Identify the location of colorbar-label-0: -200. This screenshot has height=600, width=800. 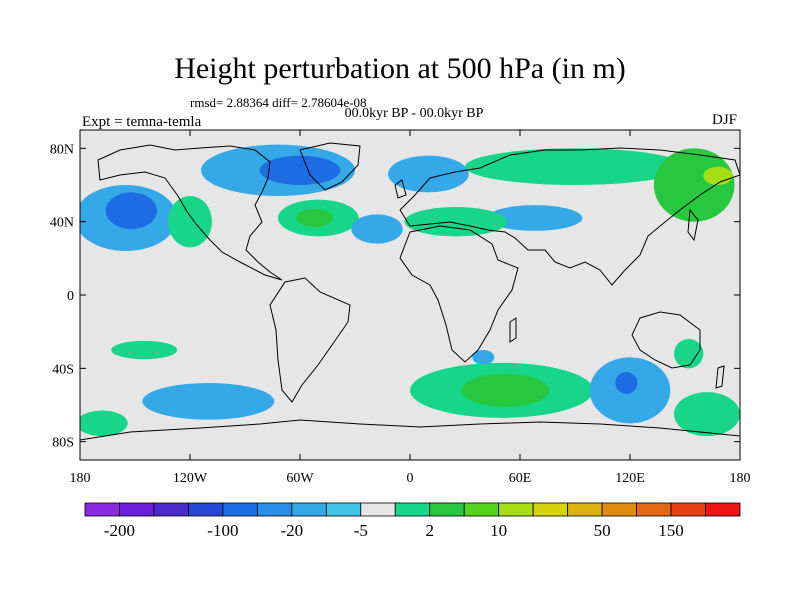
(119, 530).